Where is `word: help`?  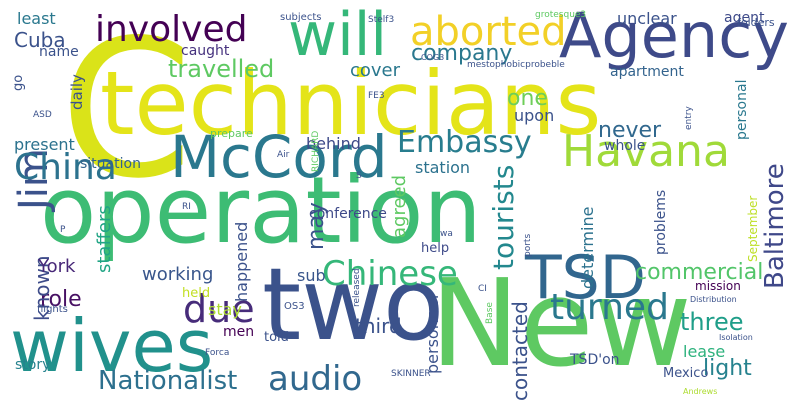
word: help is located at coordinates (435, 248).